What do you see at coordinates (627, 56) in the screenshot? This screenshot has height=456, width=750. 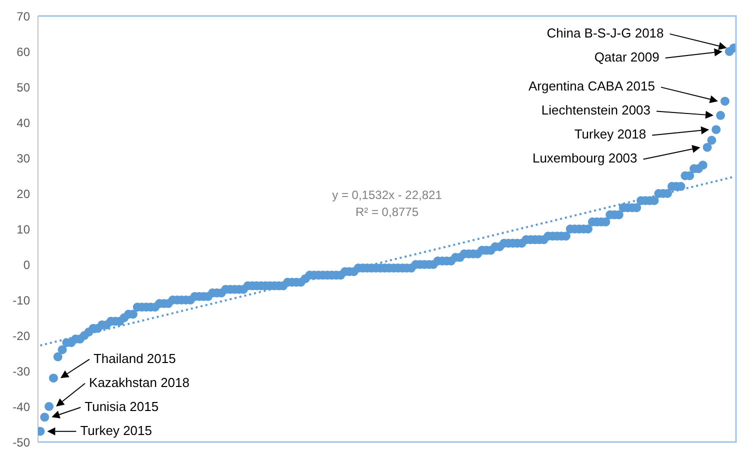 I see `annotation: Qatar 2009` at bounding box center [627, 56].